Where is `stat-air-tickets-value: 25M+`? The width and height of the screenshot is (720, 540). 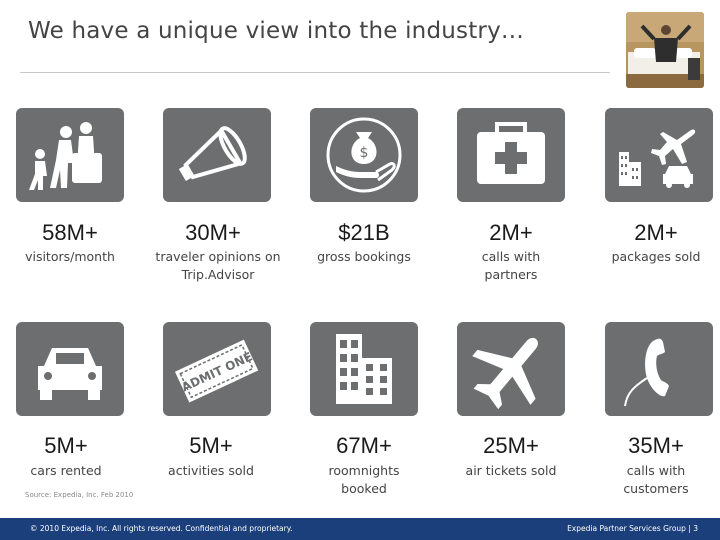
stat-air-tickets-value: 25M+ is located at coordinates (511, 445).